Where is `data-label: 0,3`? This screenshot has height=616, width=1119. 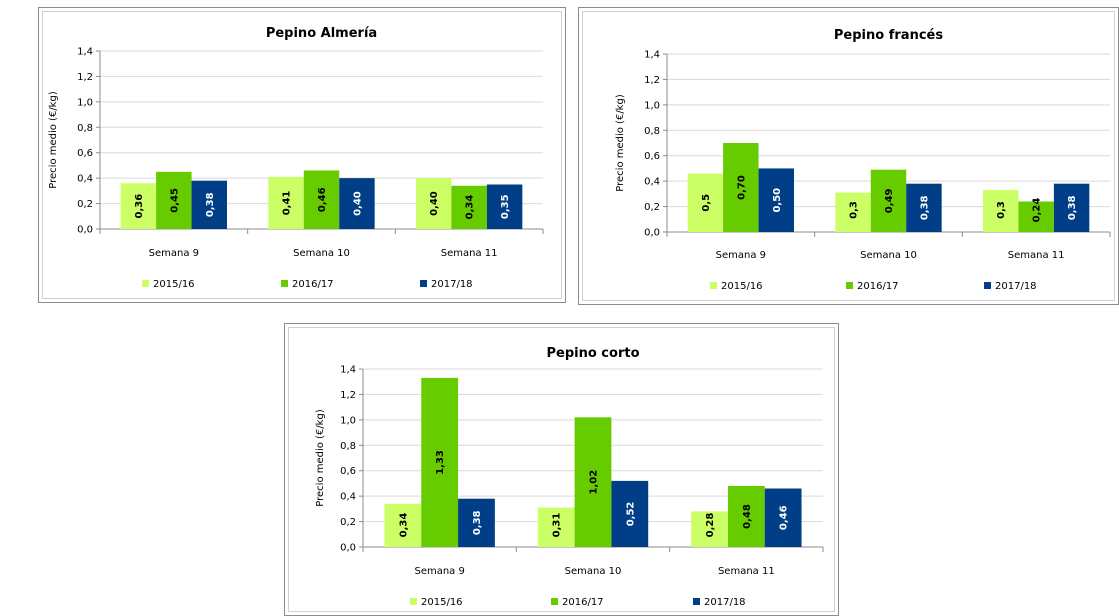
data-label: 0,3 is located at coordinates (1001, 210).